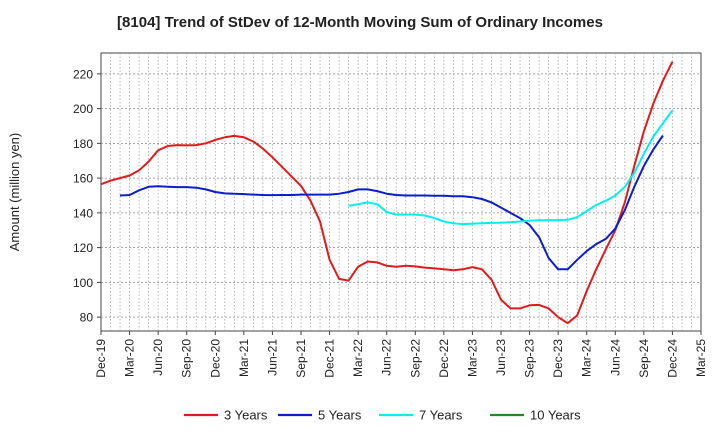 This screenshot has width=720, height=440. What do you see at coordinates (130, 358) in the screenshot?
I see `x-tick-label: Mar-20` at bounding box center [130, 358].